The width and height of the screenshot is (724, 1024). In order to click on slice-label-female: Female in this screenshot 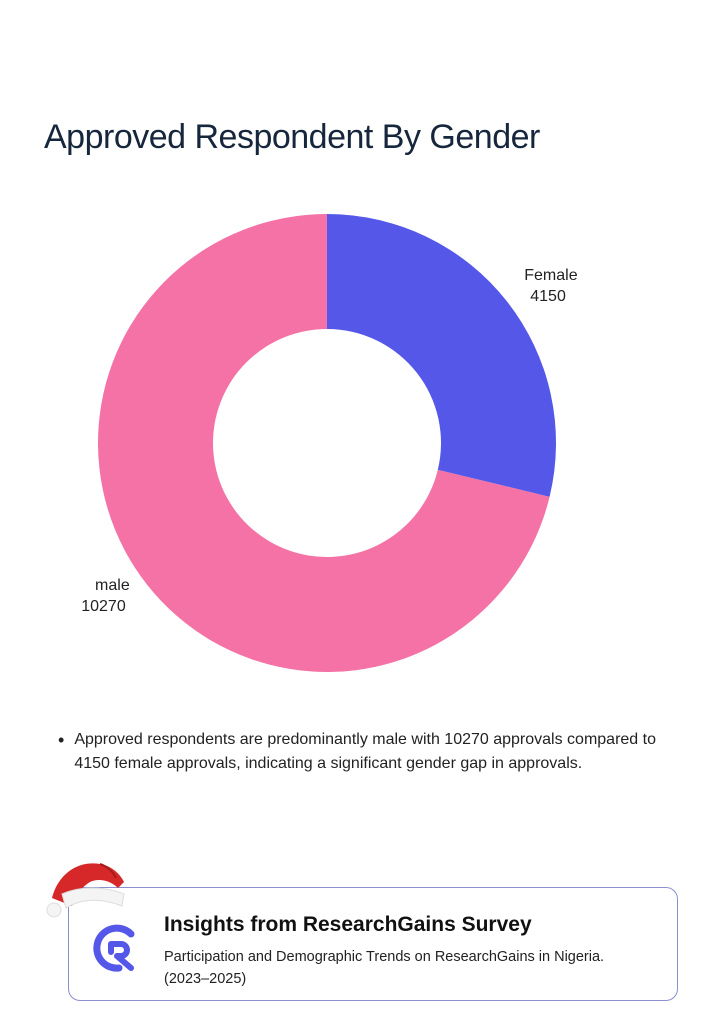, I will do `click(550, 275)`.